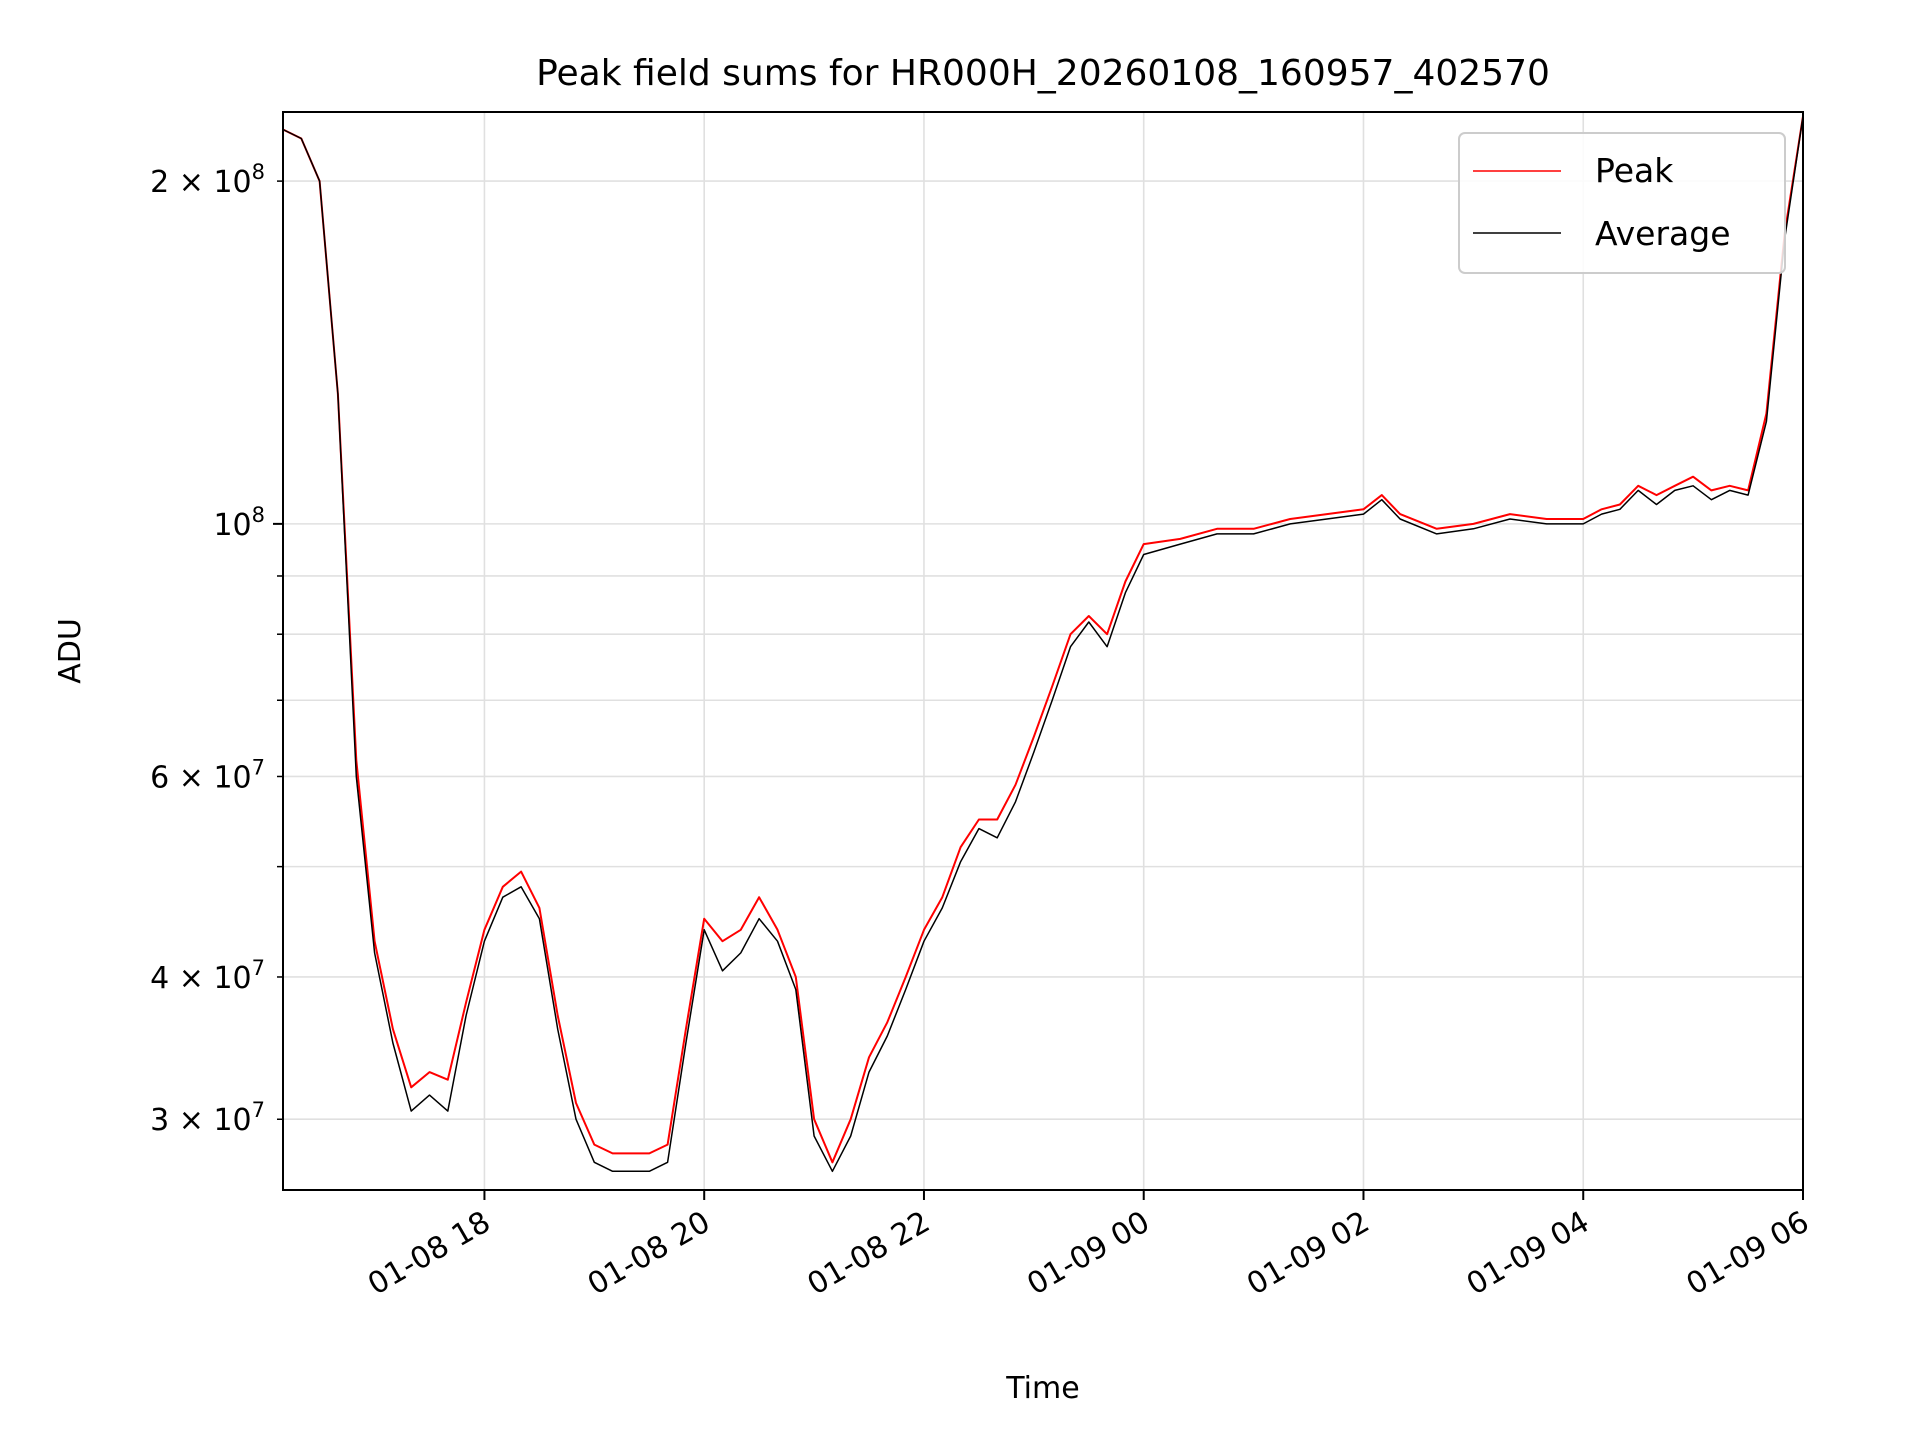  Describe the element at coordinates (70, 651) in the screenshot. I see `y-axis-label: ADU` at that location.